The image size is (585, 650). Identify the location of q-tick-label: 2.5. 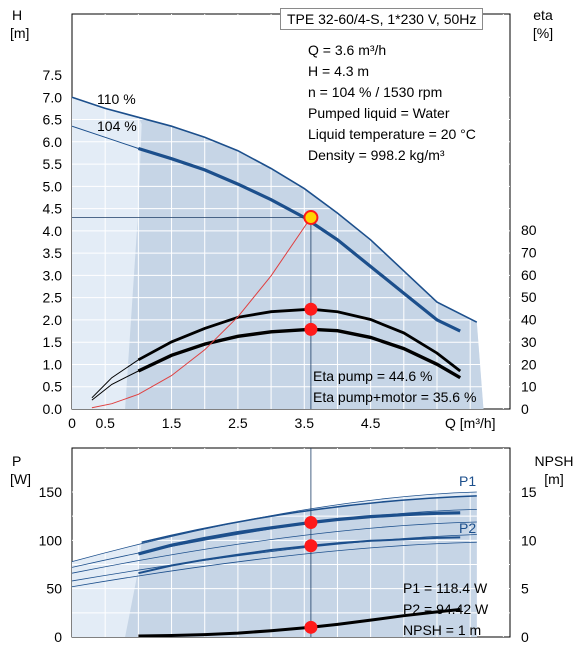
(238, 423).